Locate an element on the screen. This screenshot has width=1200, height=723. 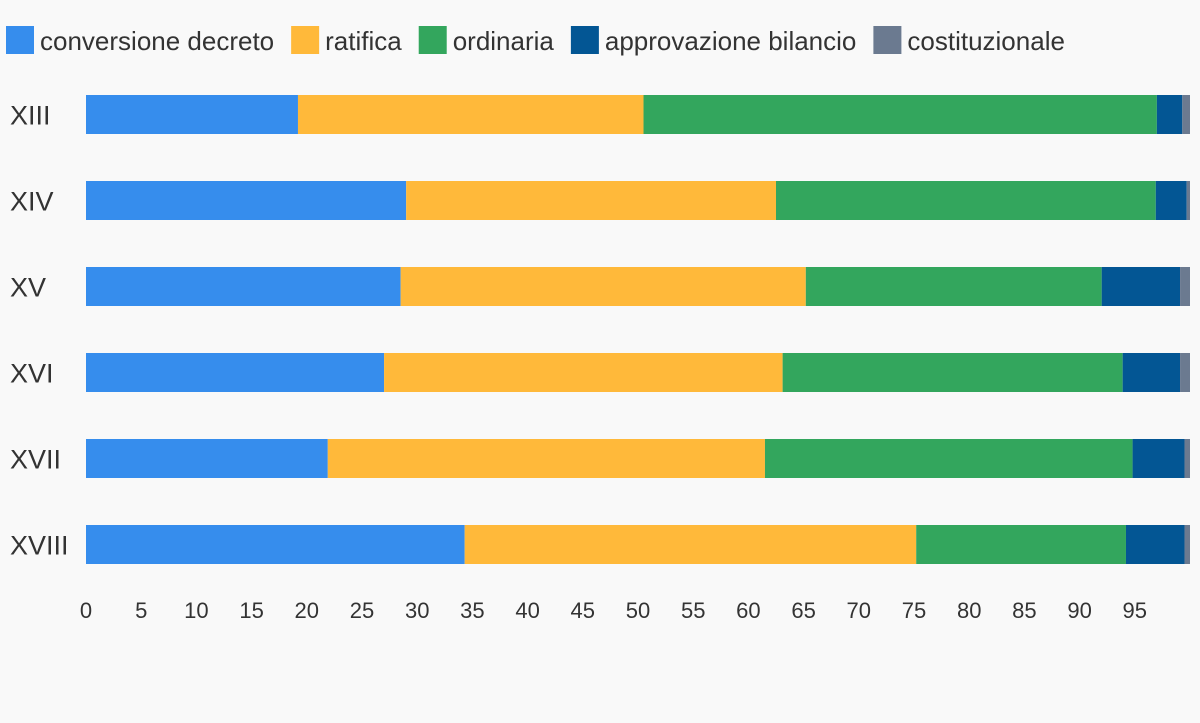
x-tick-label-30: 30 is located at coordinates (417, 610).